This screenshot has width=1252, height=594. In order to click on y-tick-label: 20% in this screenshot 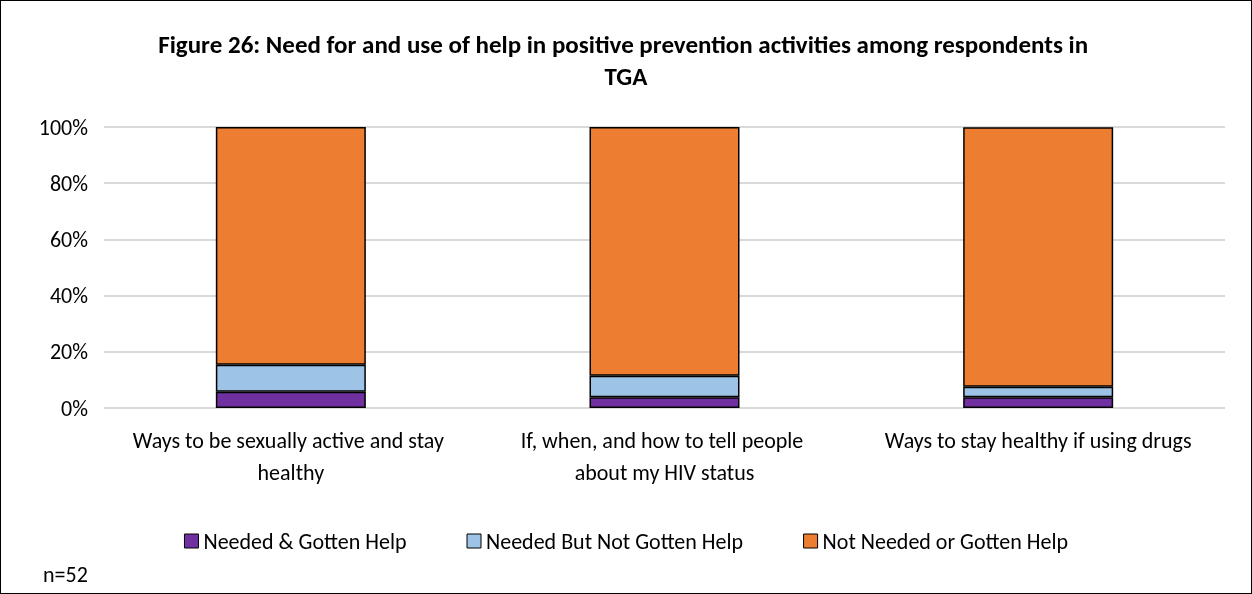, I will do `click(69, 352)`.